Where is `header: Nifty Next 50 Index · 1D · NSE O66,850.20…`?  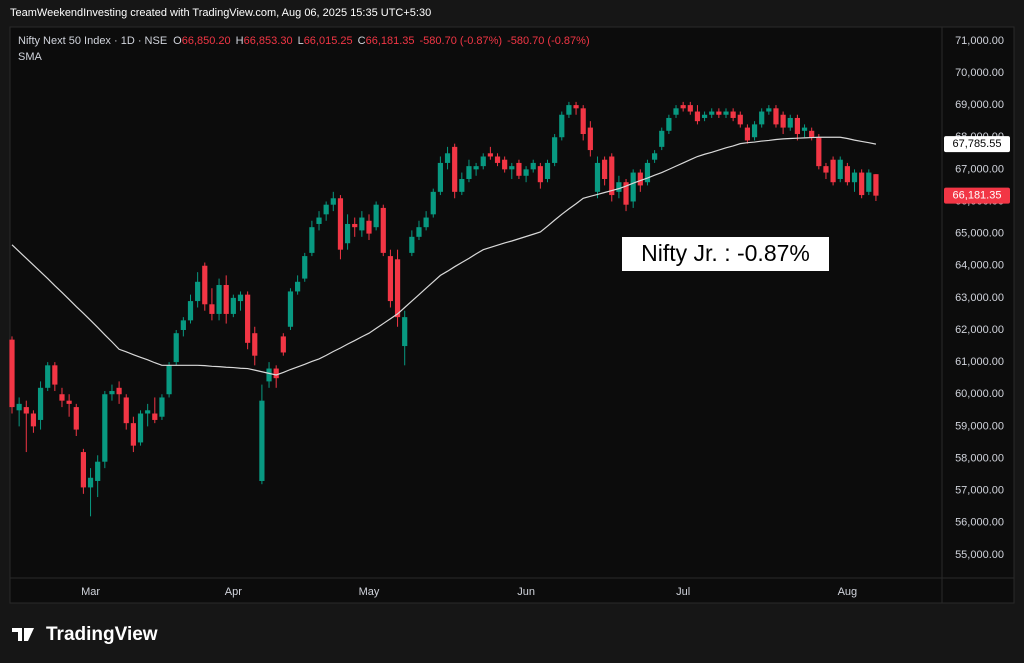
header: Nifty Next 50 Index · 1D · NSE O66,850.20… is located at coordinates (304, 49).